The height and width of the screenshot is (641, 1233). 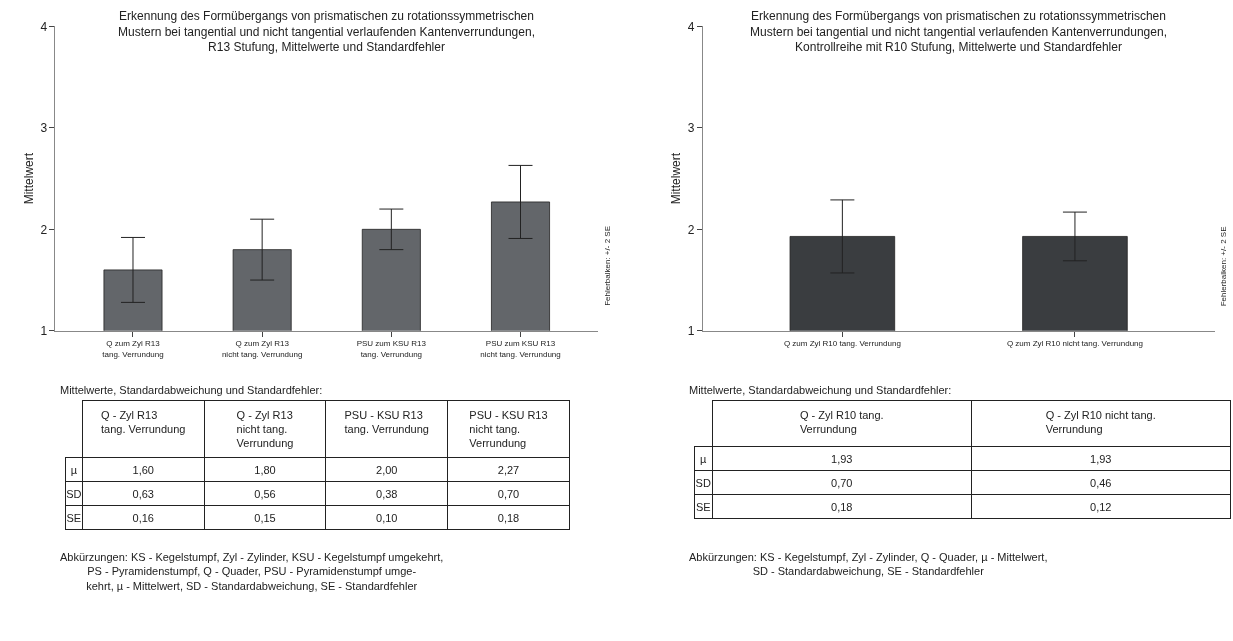 I want to click on text: 0,12, so click(x=1101, y=507).